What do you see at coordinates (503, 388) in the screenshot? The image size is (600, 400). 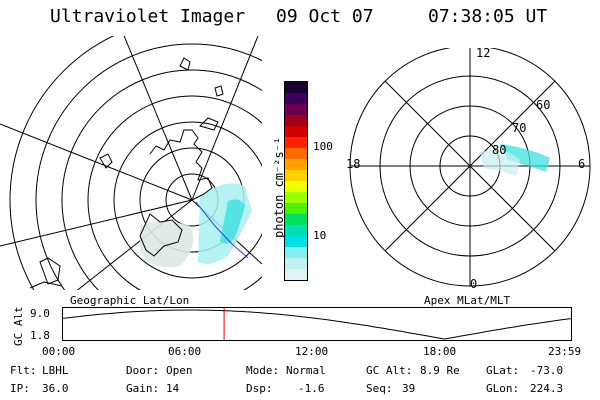 I see `param-glon-key: GLon:` at bounding box center [503, 388].